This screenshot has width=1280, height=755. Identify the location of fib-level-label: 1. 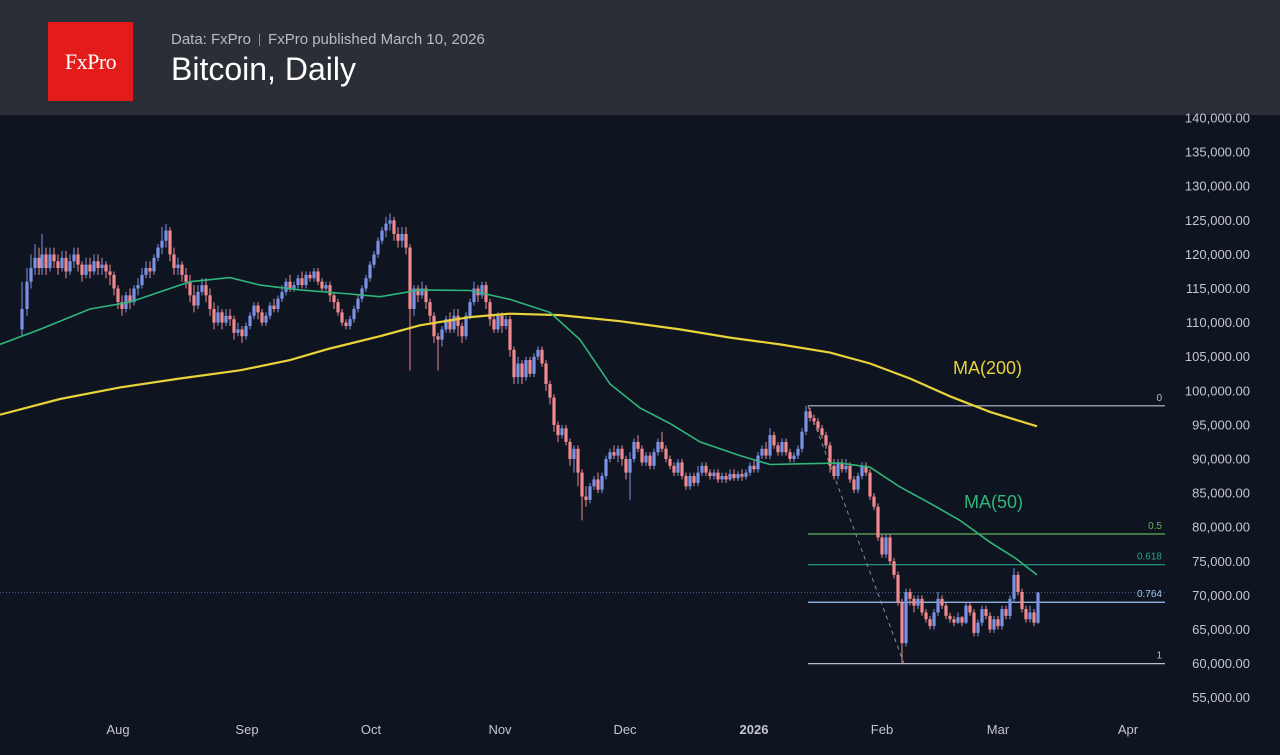
(1159, 656).